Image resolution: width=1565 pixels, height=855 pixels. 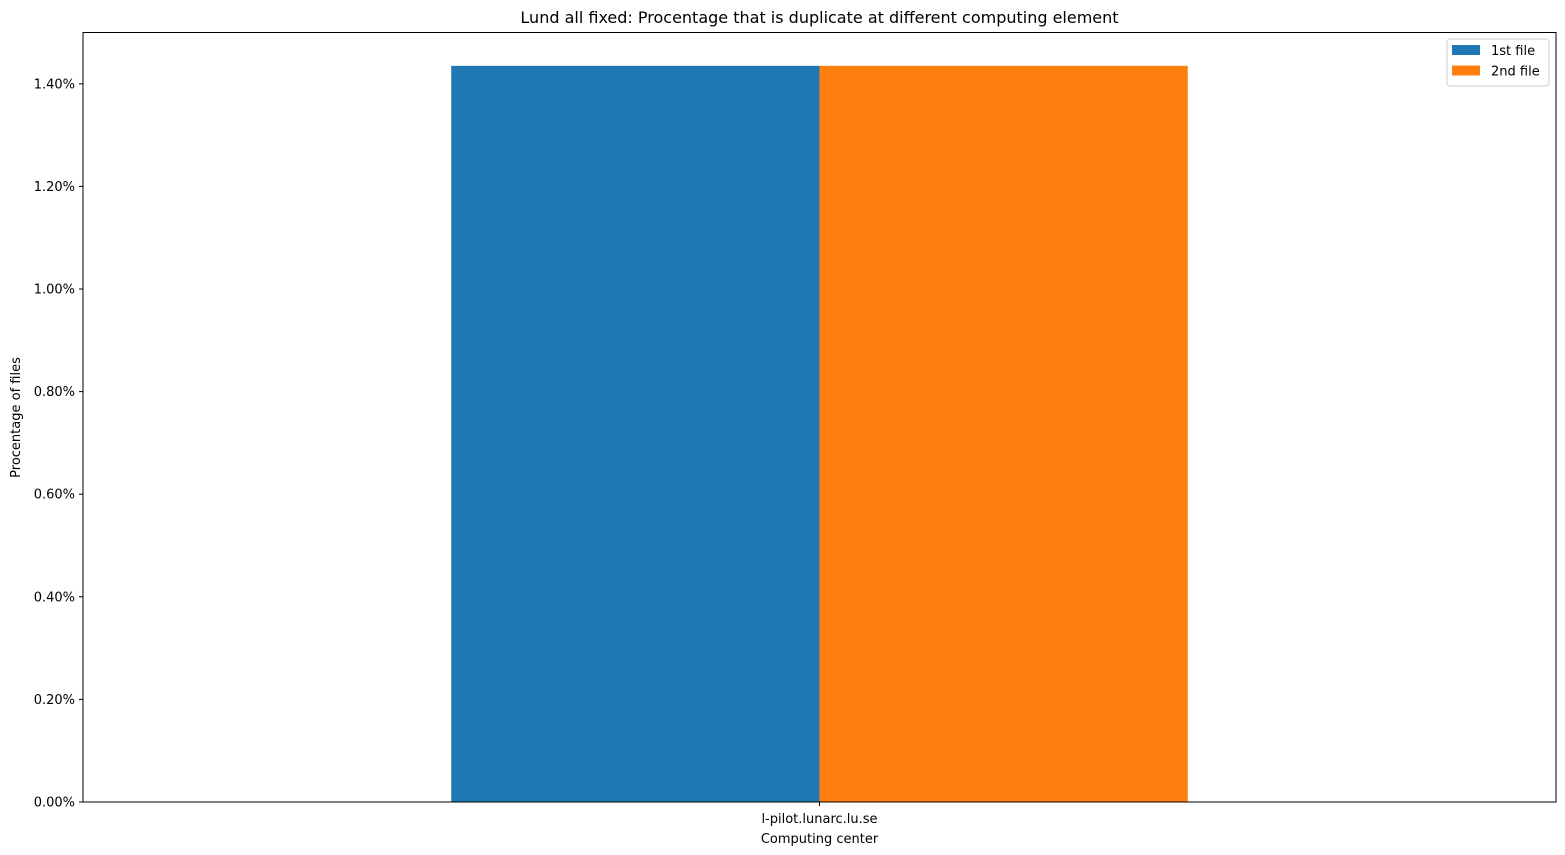 I want to click on y-axis: 0.00% 0.20% 0.40% 0.60% 0.80% 1.00% 1.20% 1.40%, so click(x=58, y=444).